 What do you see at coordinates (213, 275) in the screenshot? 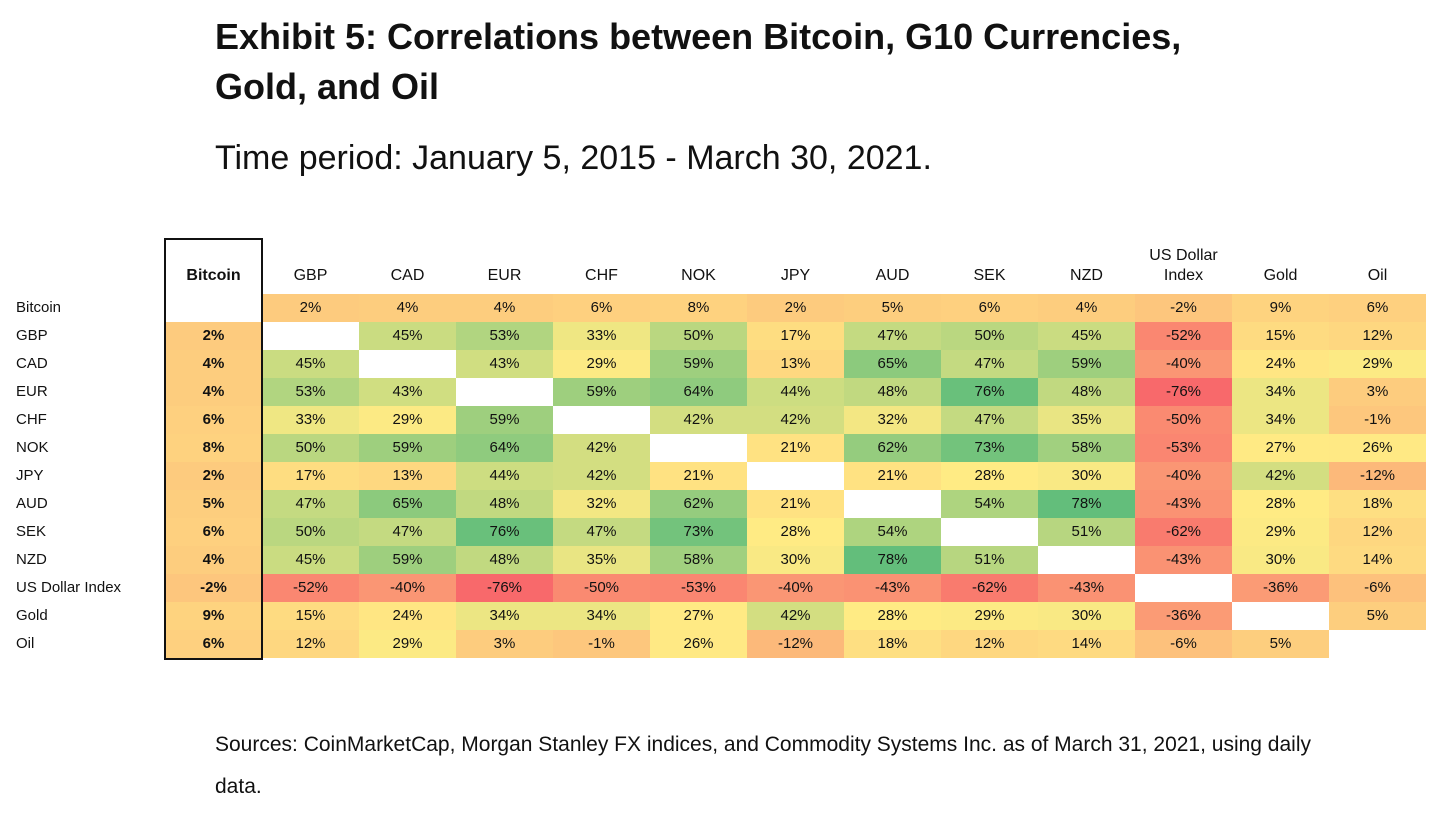
I see `column-header: Bitcoin` at bounding box center [213, 275].